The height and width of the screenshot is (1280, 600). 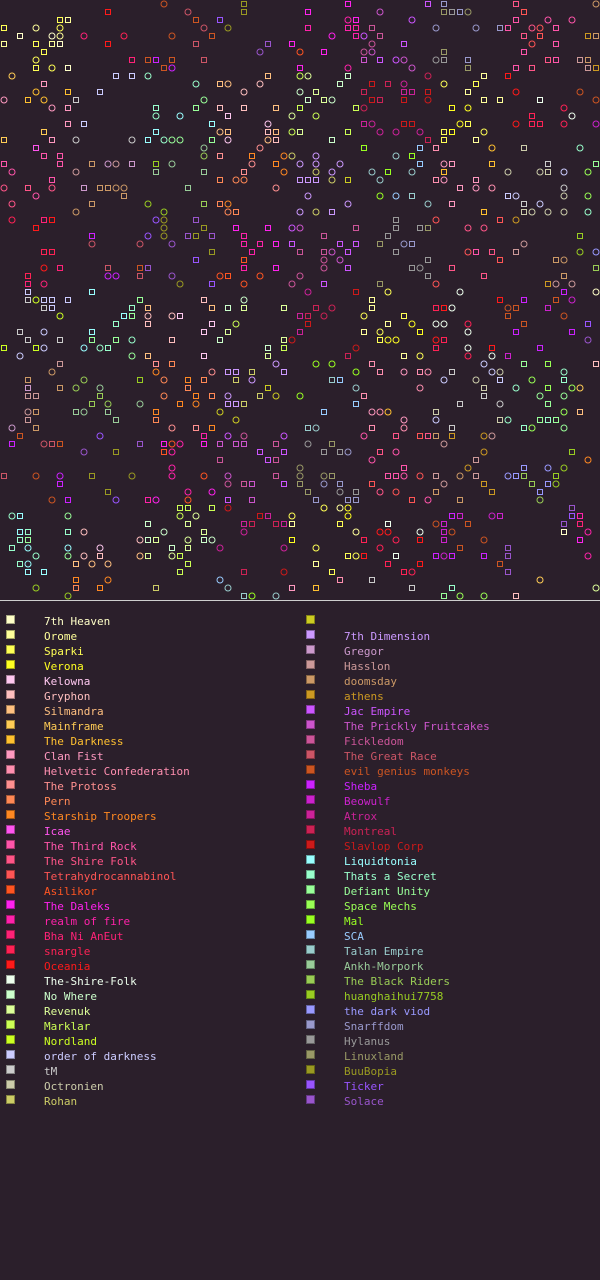 I want to click on player-name: Oceania, so click(x=67, y=966).